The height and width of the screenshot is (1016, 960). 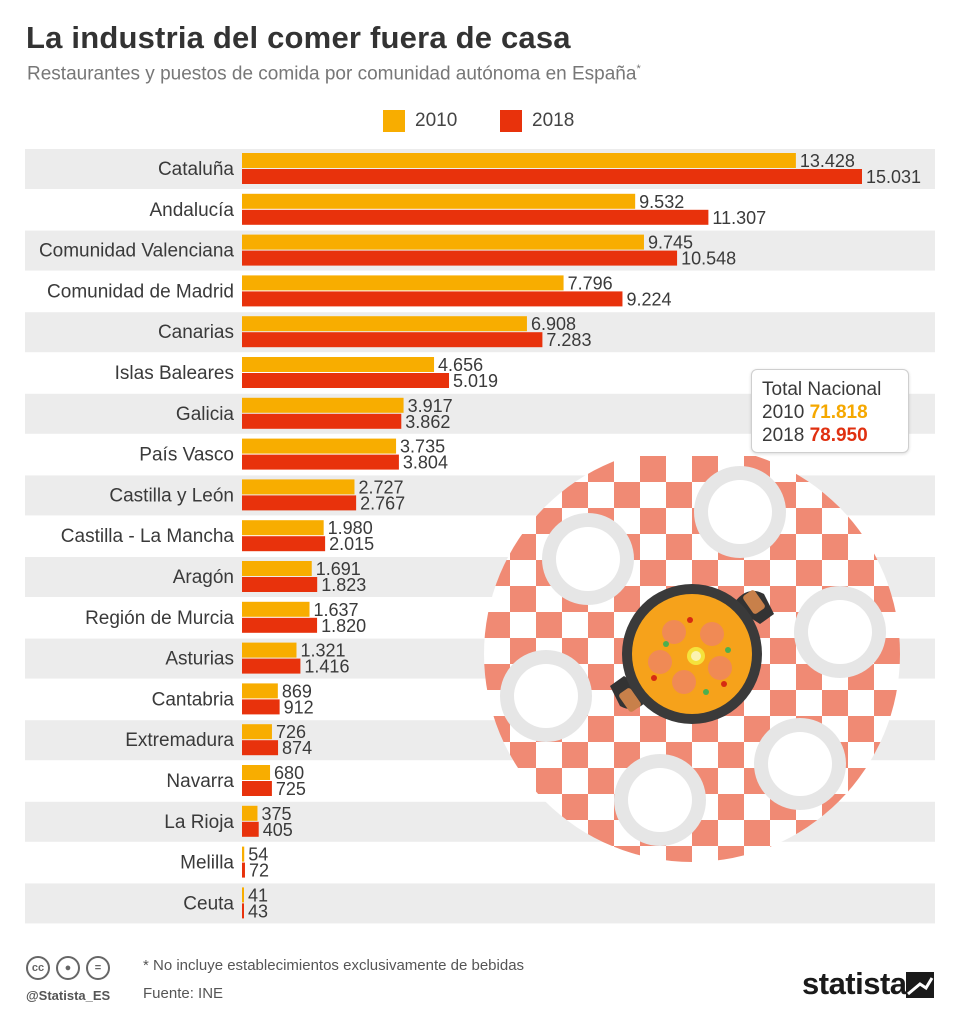 What do you see at coordinates (186, 455) in the screenshot?
I see `category-label: País Vasco` at bounding box center [186, 455].